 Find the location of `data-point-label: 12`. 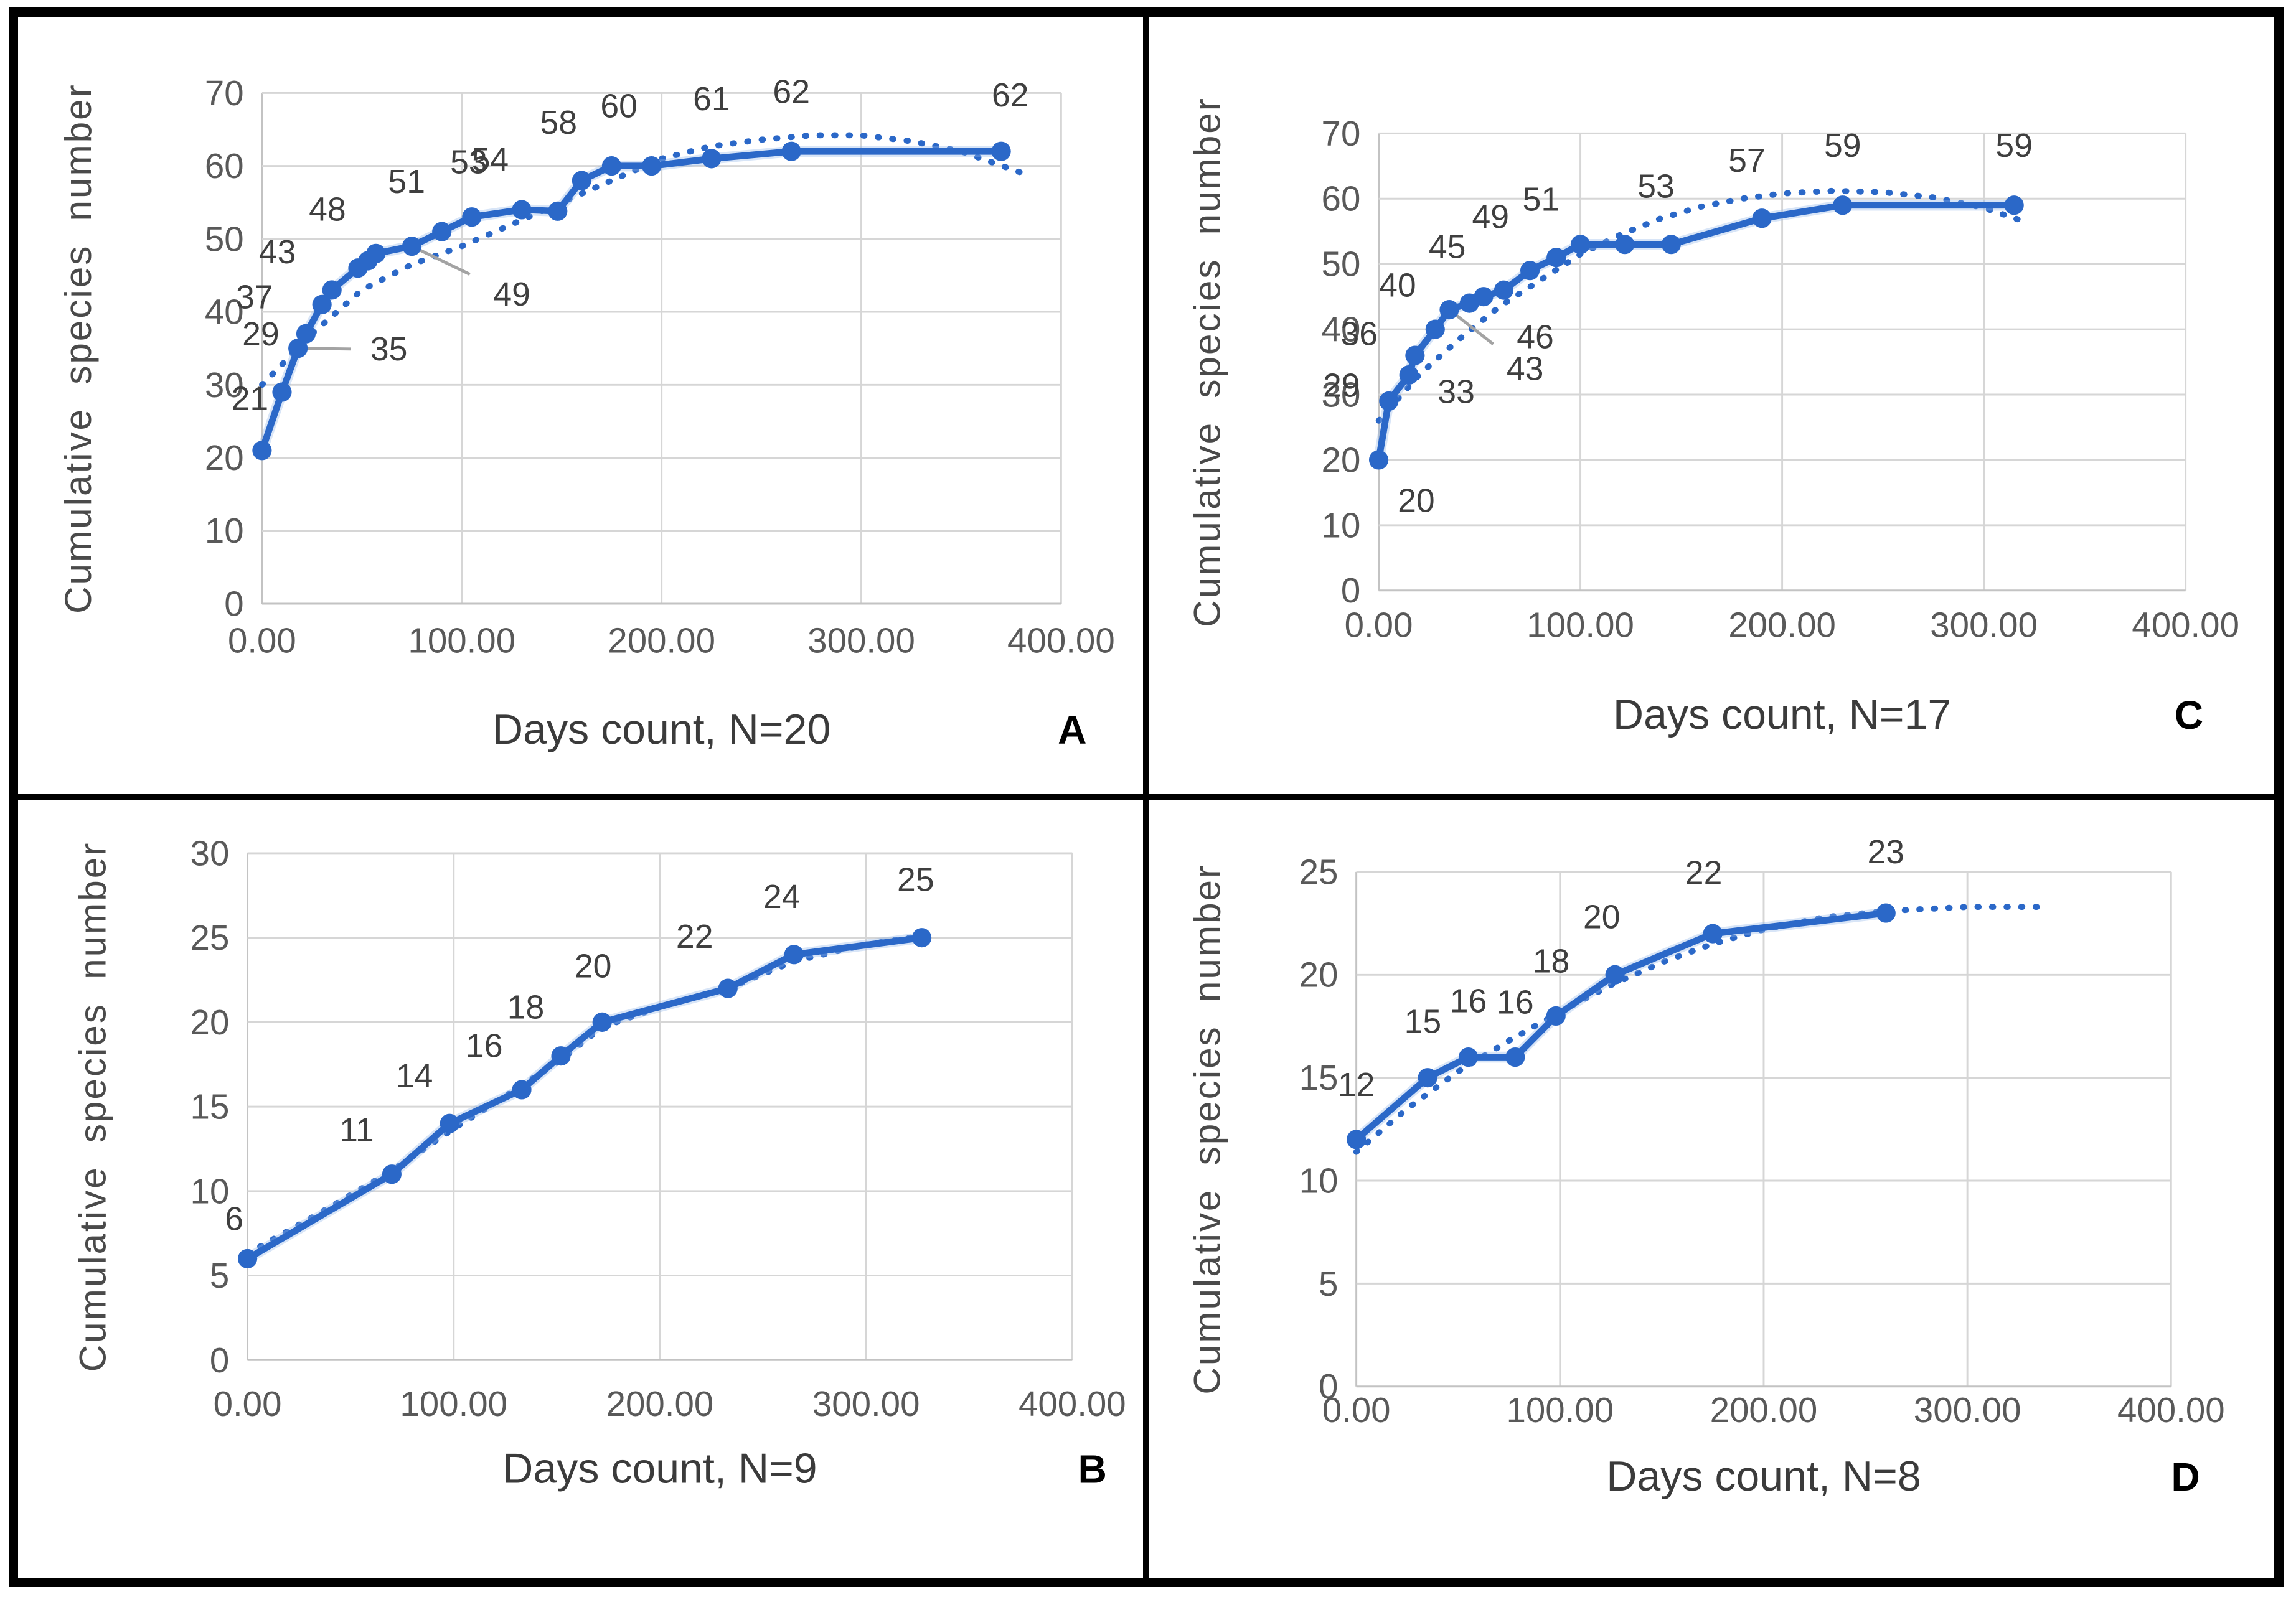

data-point-label: 12 is located at coordinates (1356, 1085).